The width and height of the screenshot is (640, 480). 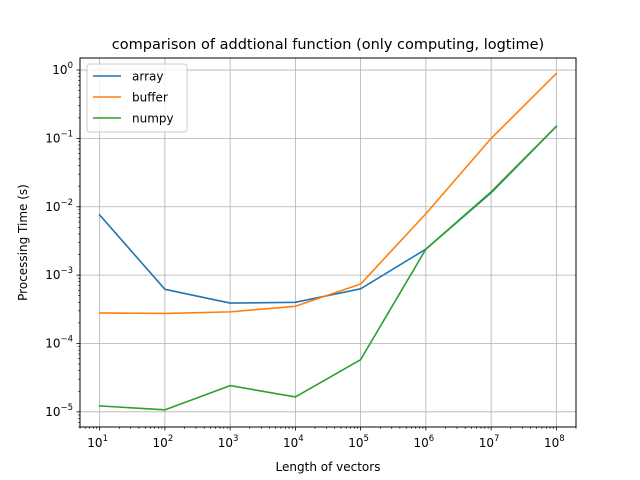 What do you see at coordinates (561, 439) in the screenshot?
I see `x-tick-label-exponent: 8` at bounding box center [561, 439].